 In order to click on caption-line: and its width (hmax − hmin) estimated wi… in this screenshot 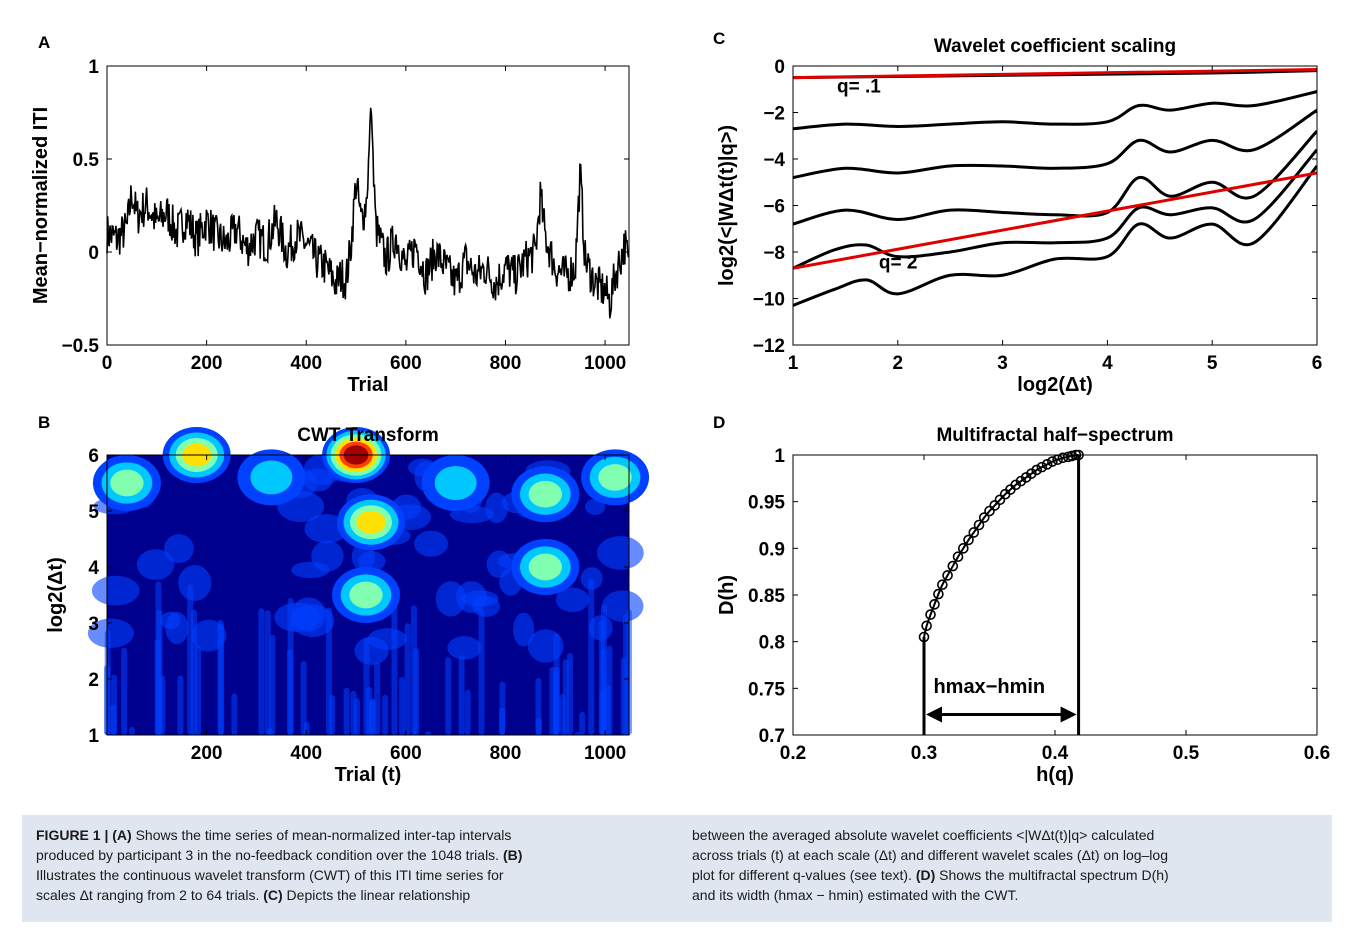, I will do `click(1006, 895)`.